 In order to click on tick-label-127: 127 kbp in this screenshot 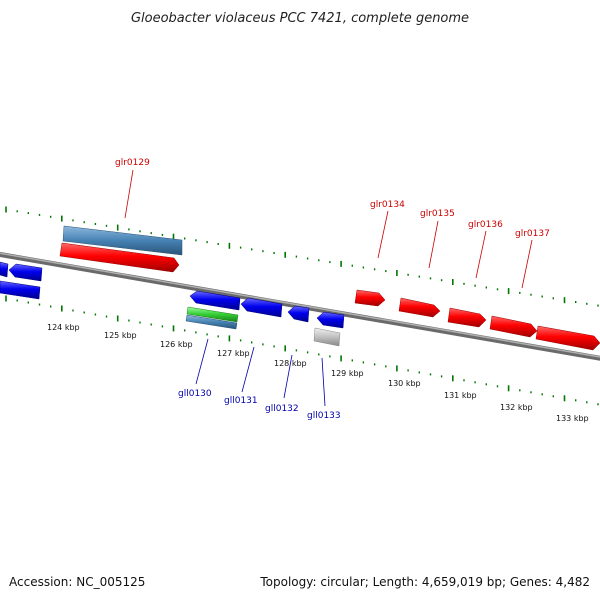, I will do `click(233, 353)`.